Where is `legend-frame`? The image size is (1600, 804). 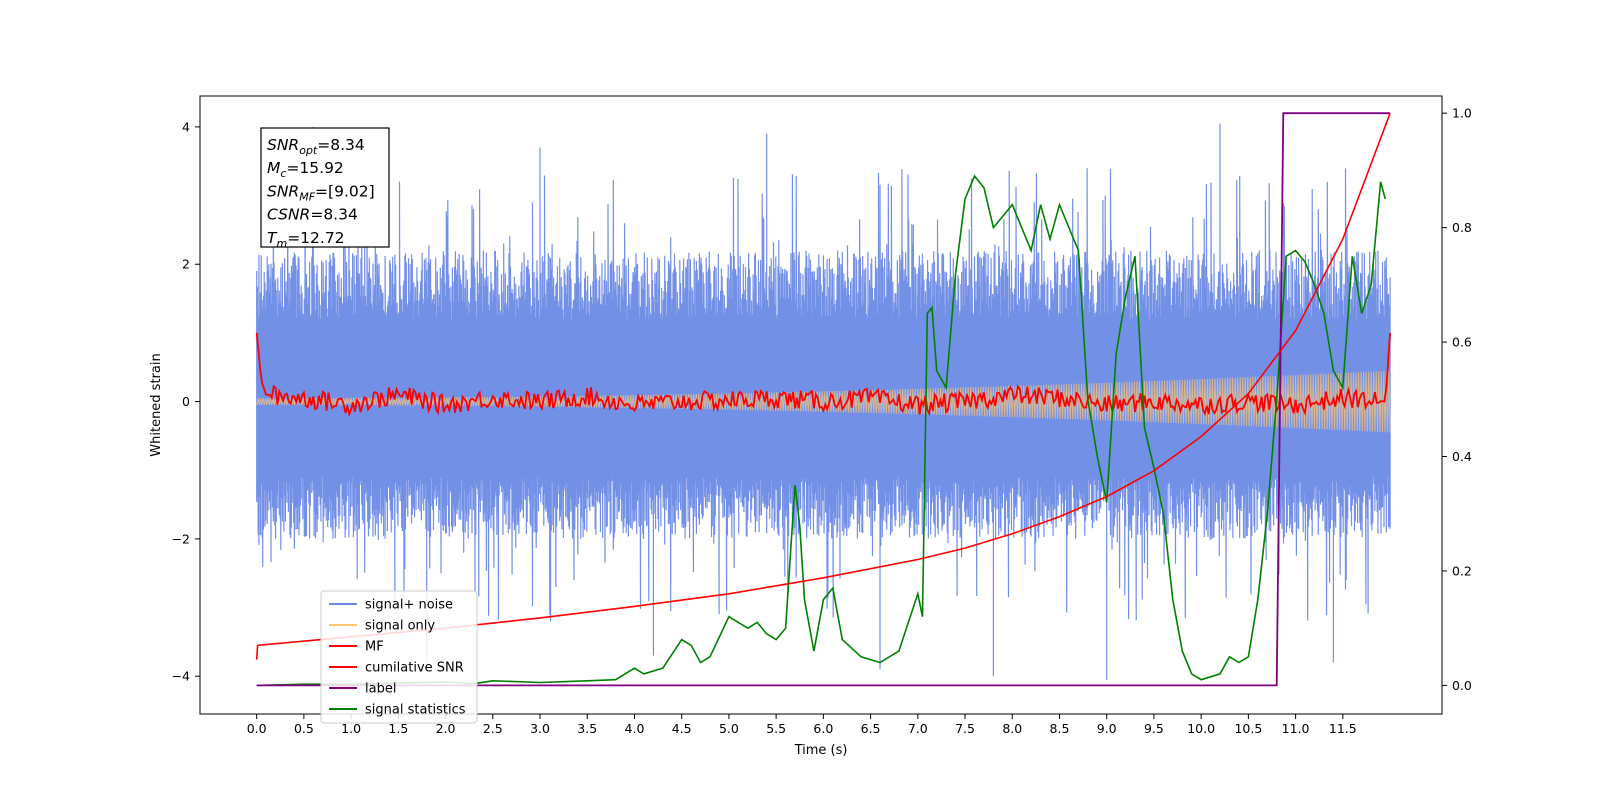 legend-frame is located at coordinates (399, 657).